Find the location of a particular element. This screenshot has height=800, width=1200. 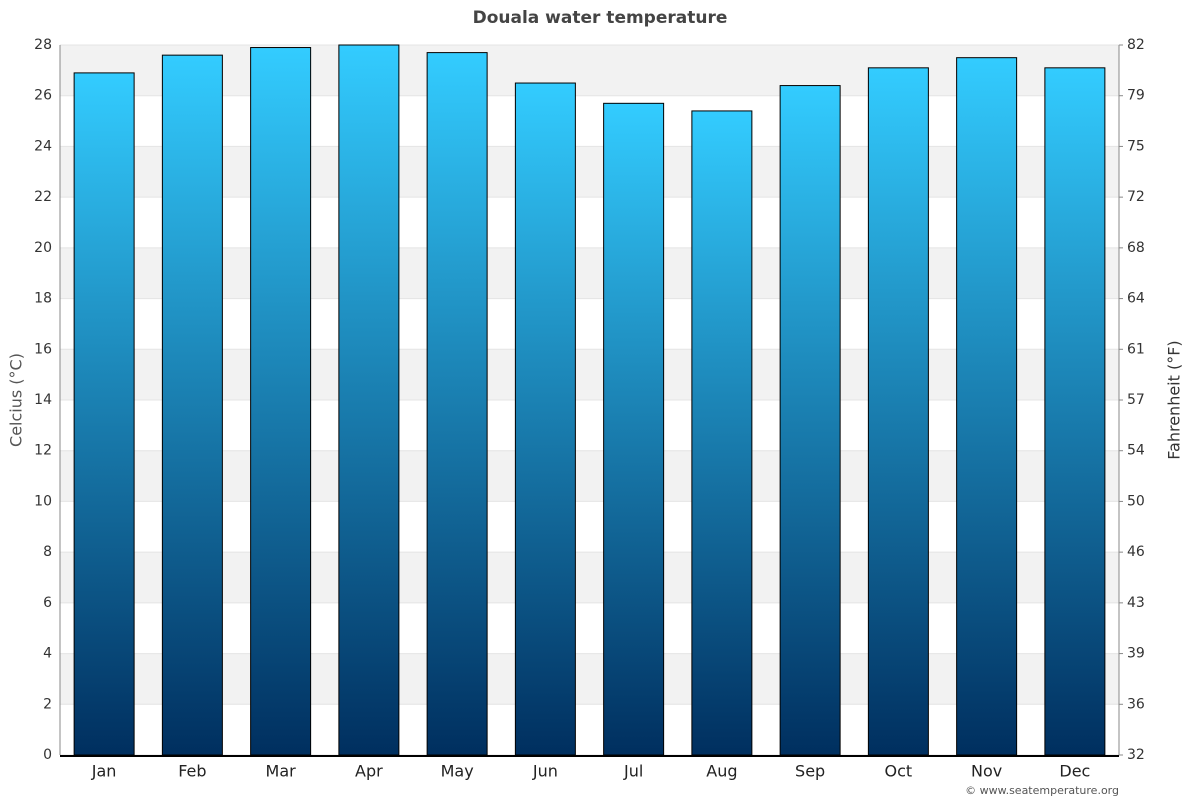

y2-tick-label: 43 is located at coordinates (1136, 603).